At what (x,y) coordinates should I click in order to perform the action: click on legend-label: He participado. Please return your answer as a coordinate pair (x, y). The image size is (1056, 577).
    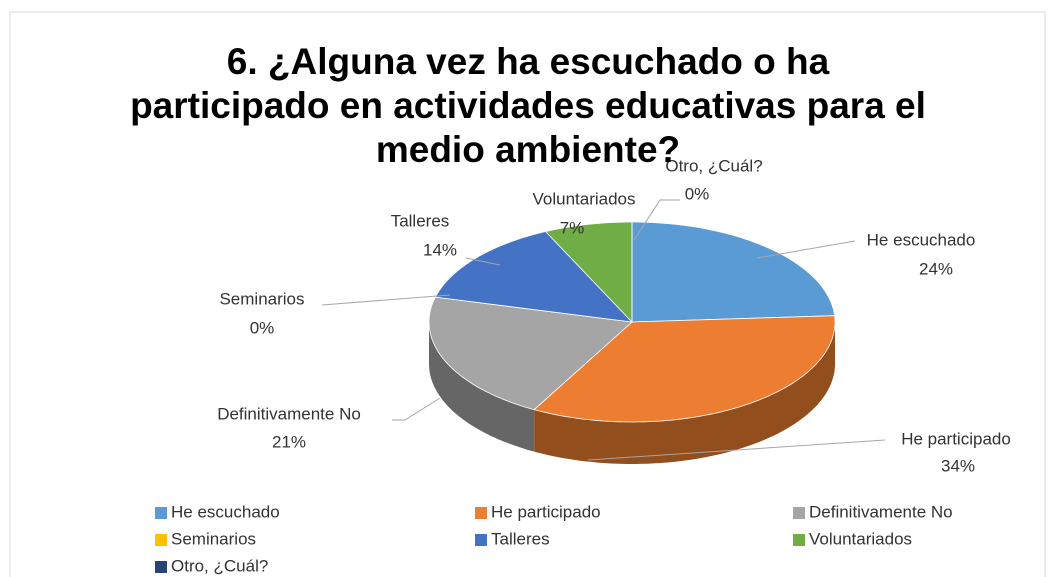
    Looking at the image, I should click on (546, 511).